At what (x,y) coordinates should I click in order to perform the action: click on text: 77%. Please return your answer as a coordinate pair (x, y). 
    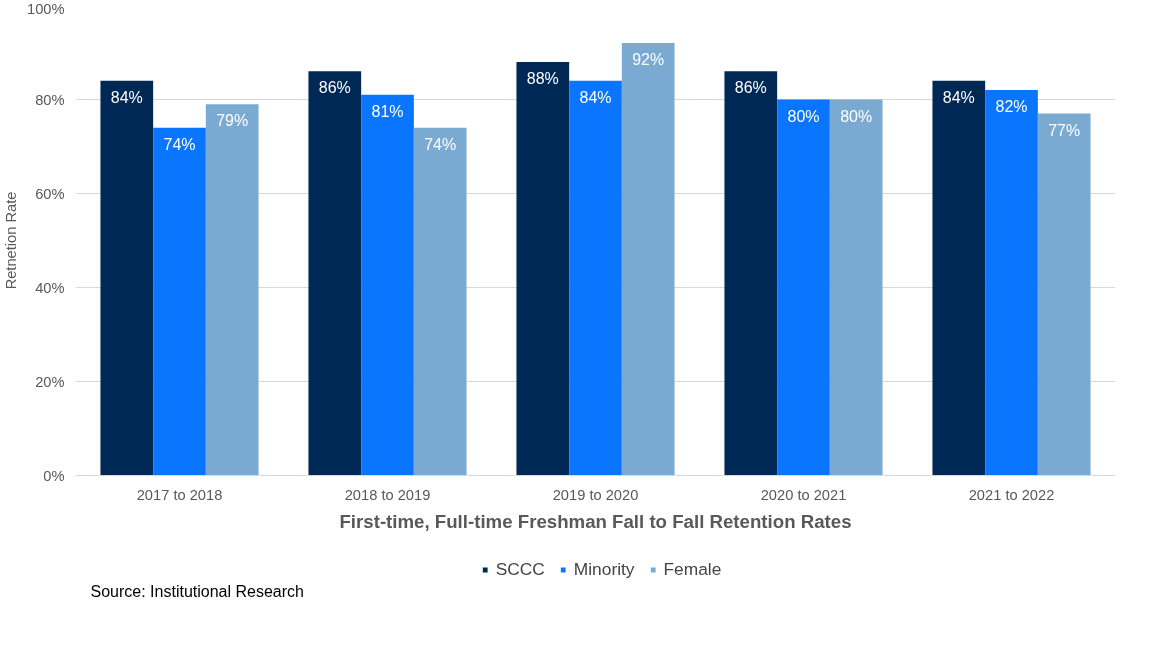
    Looking at the image, I should click on (1064, 130).